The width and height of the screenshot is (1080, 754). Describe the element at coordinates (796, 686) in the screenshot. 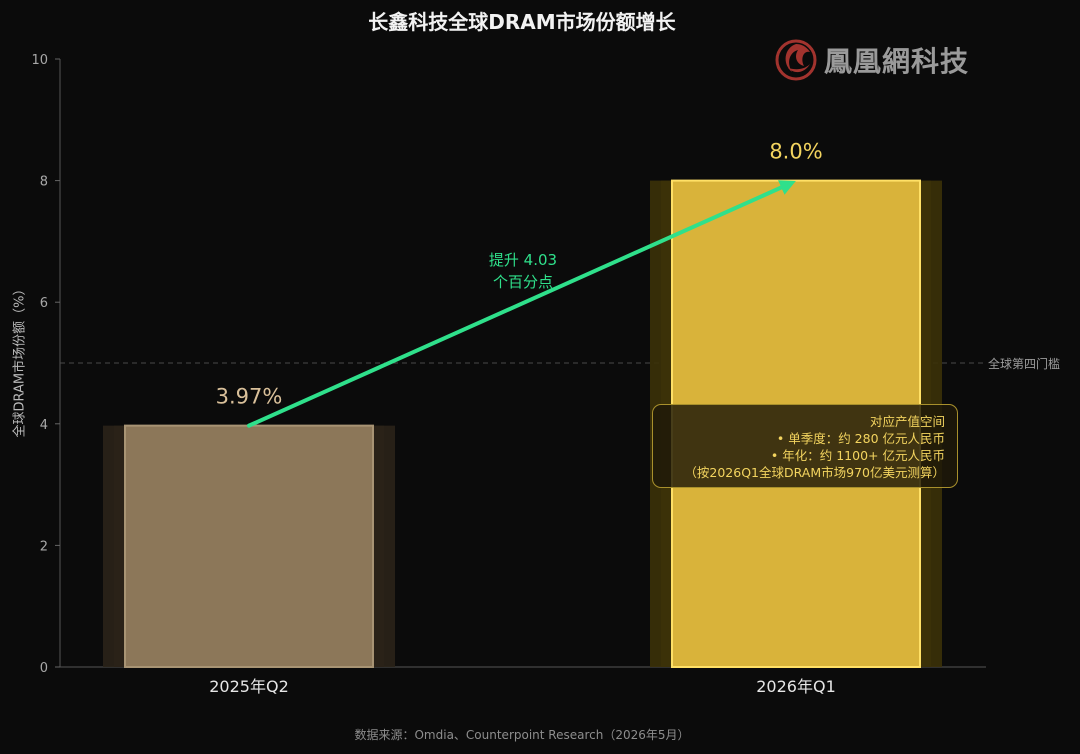

I see `x-tick-label: 2026年Q1` at that location.